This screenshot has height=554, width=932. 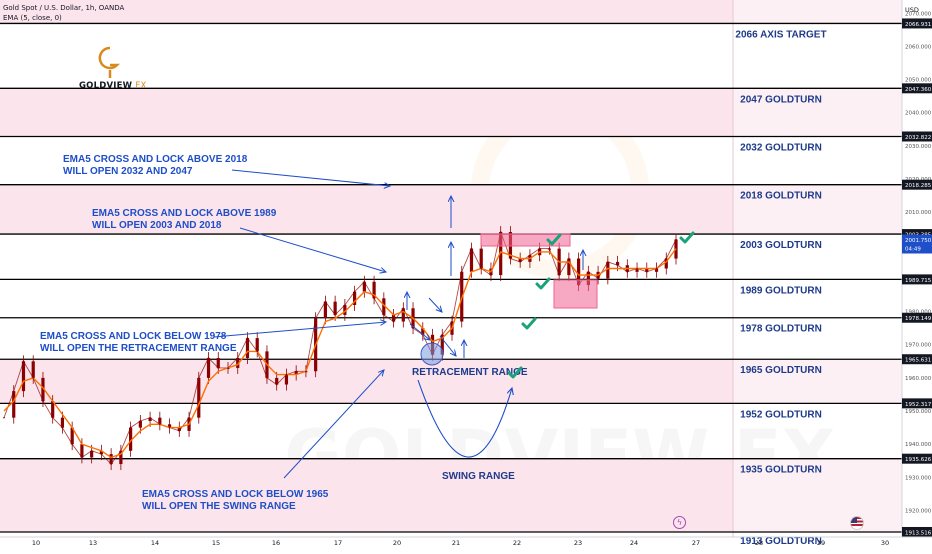 What do you see at coordinates (679, 522) in the screenshot?
I see `lightning-icon: ϟ` at bounding box center [679, 522].